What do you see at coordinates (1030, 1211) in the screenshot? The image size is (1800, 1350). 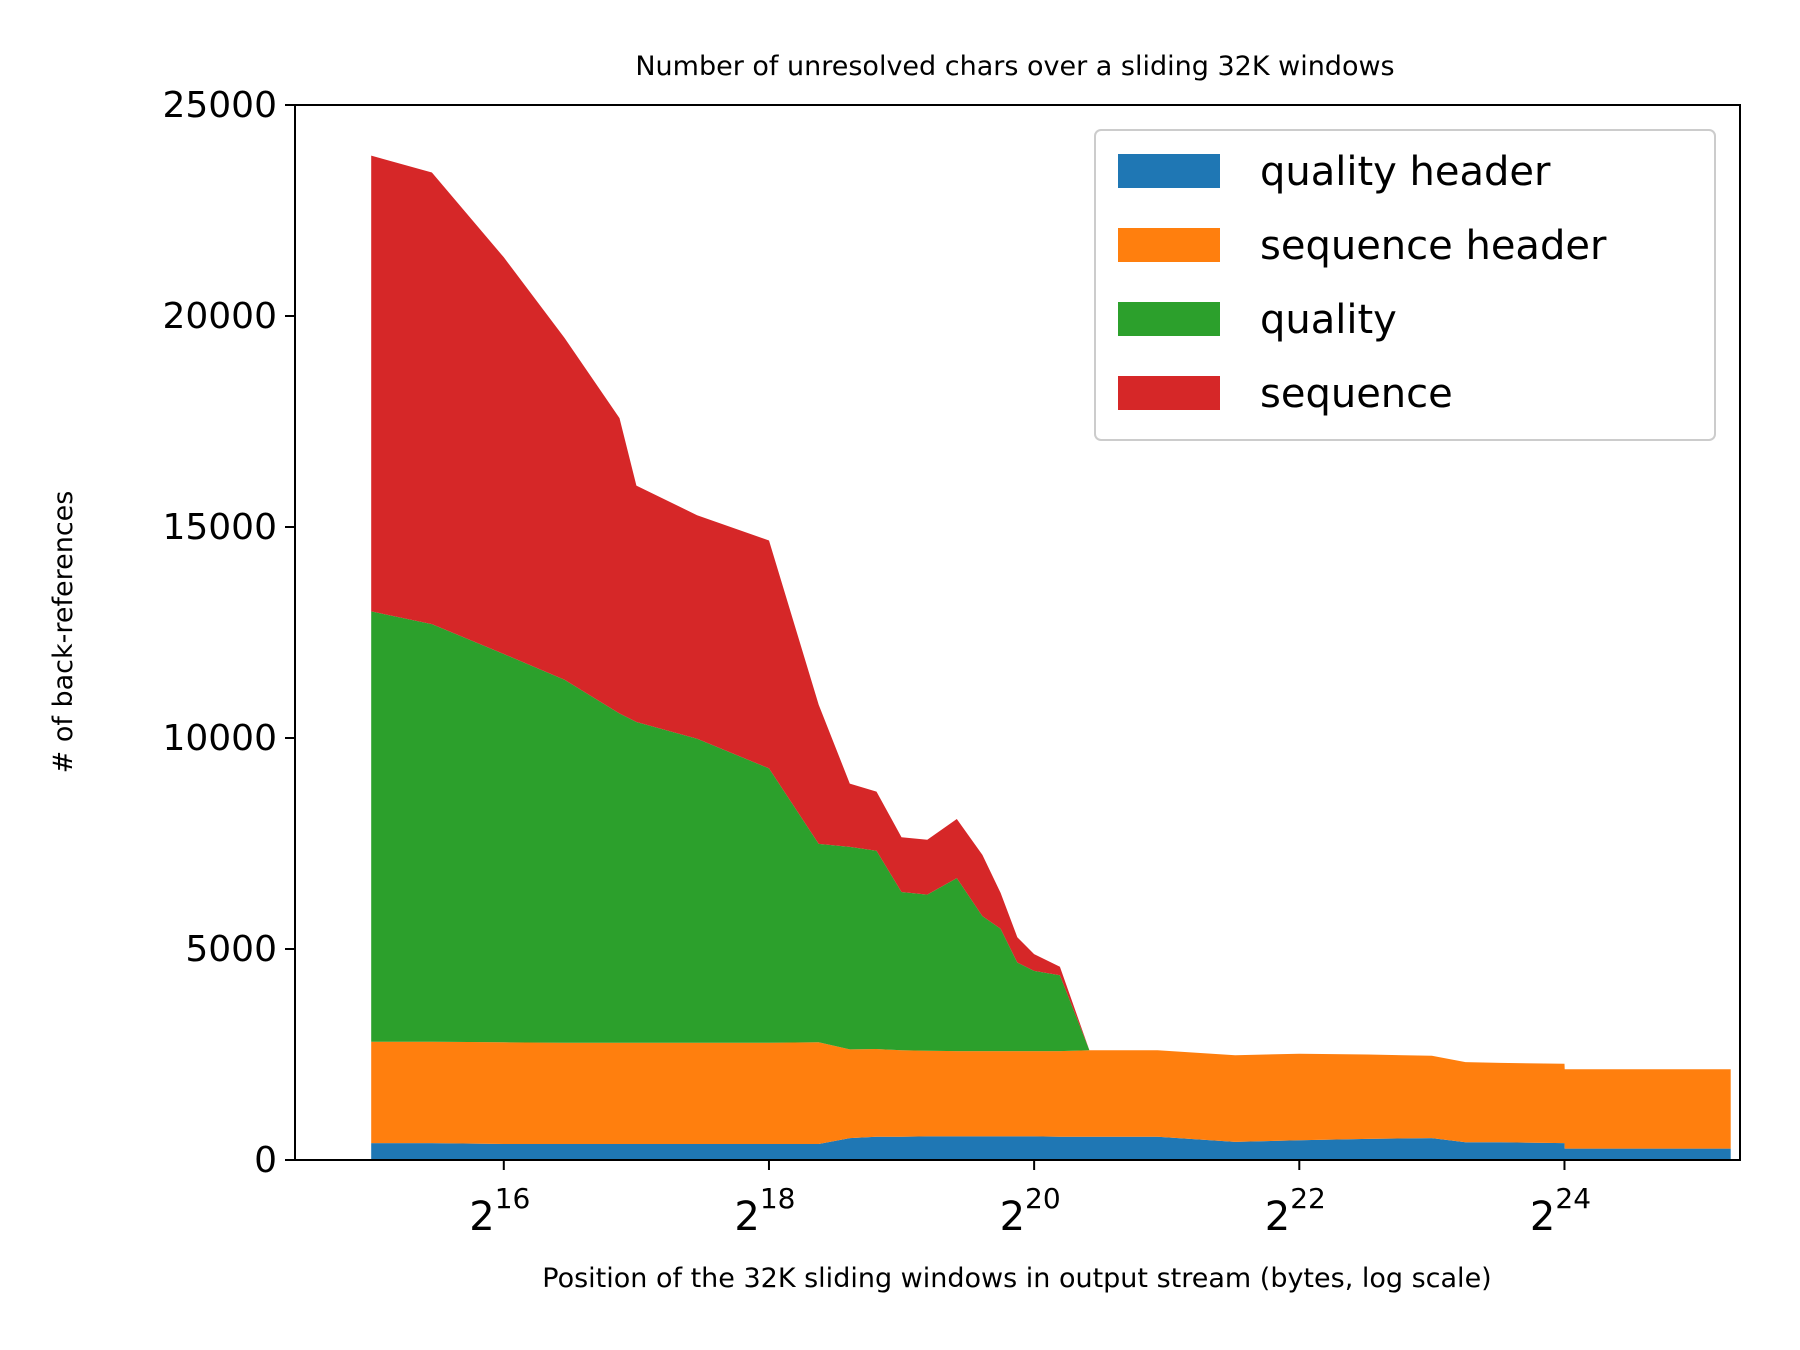 I see `x-tick-label: 220` at bounding box center [1030, 1211].